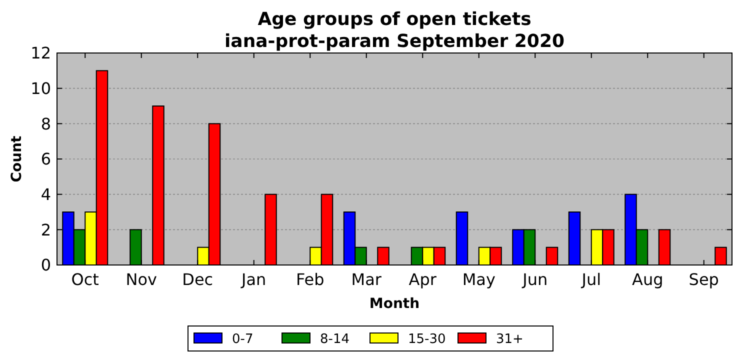  I want to click on legend-label: 8-14, so click(335, 339).